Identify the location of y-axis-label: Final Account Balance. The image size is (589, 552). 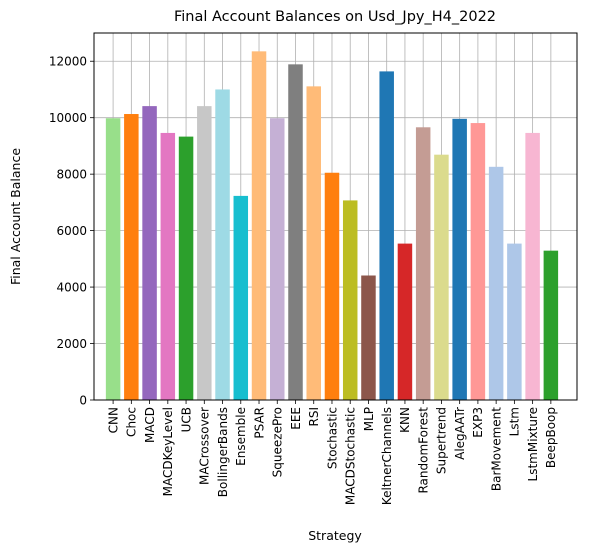
(15, 216).